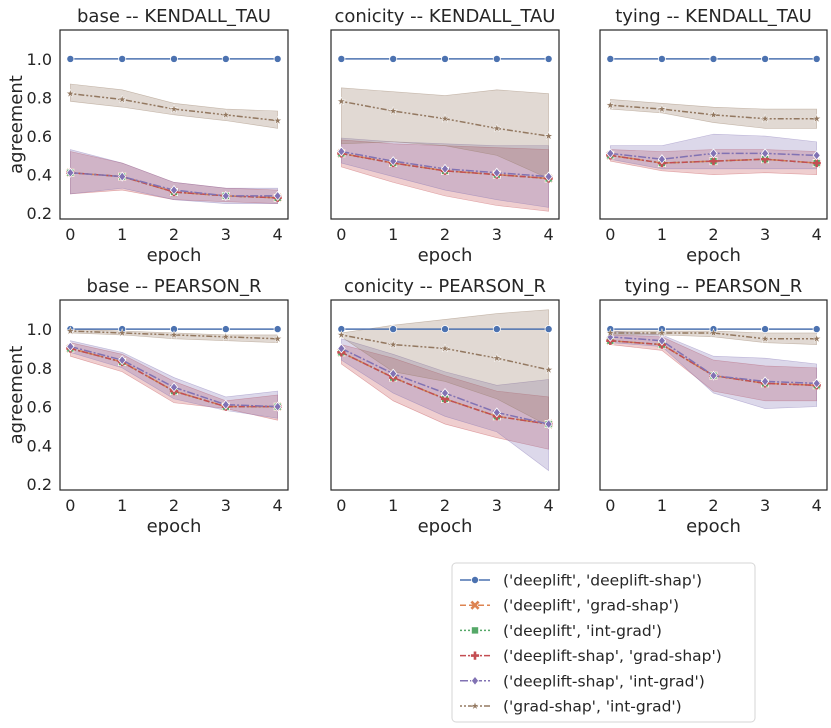 The height and width of the screenshot is (728, 831). I want to click on y-tick-label: 0.8, so click(39, 98).